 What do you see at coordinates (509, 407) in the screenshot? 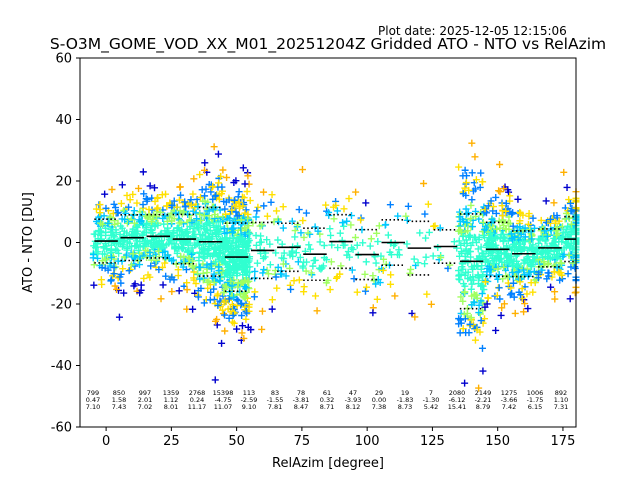
I see `bin-std-label: 7.42` at bounding box center [509, 407].